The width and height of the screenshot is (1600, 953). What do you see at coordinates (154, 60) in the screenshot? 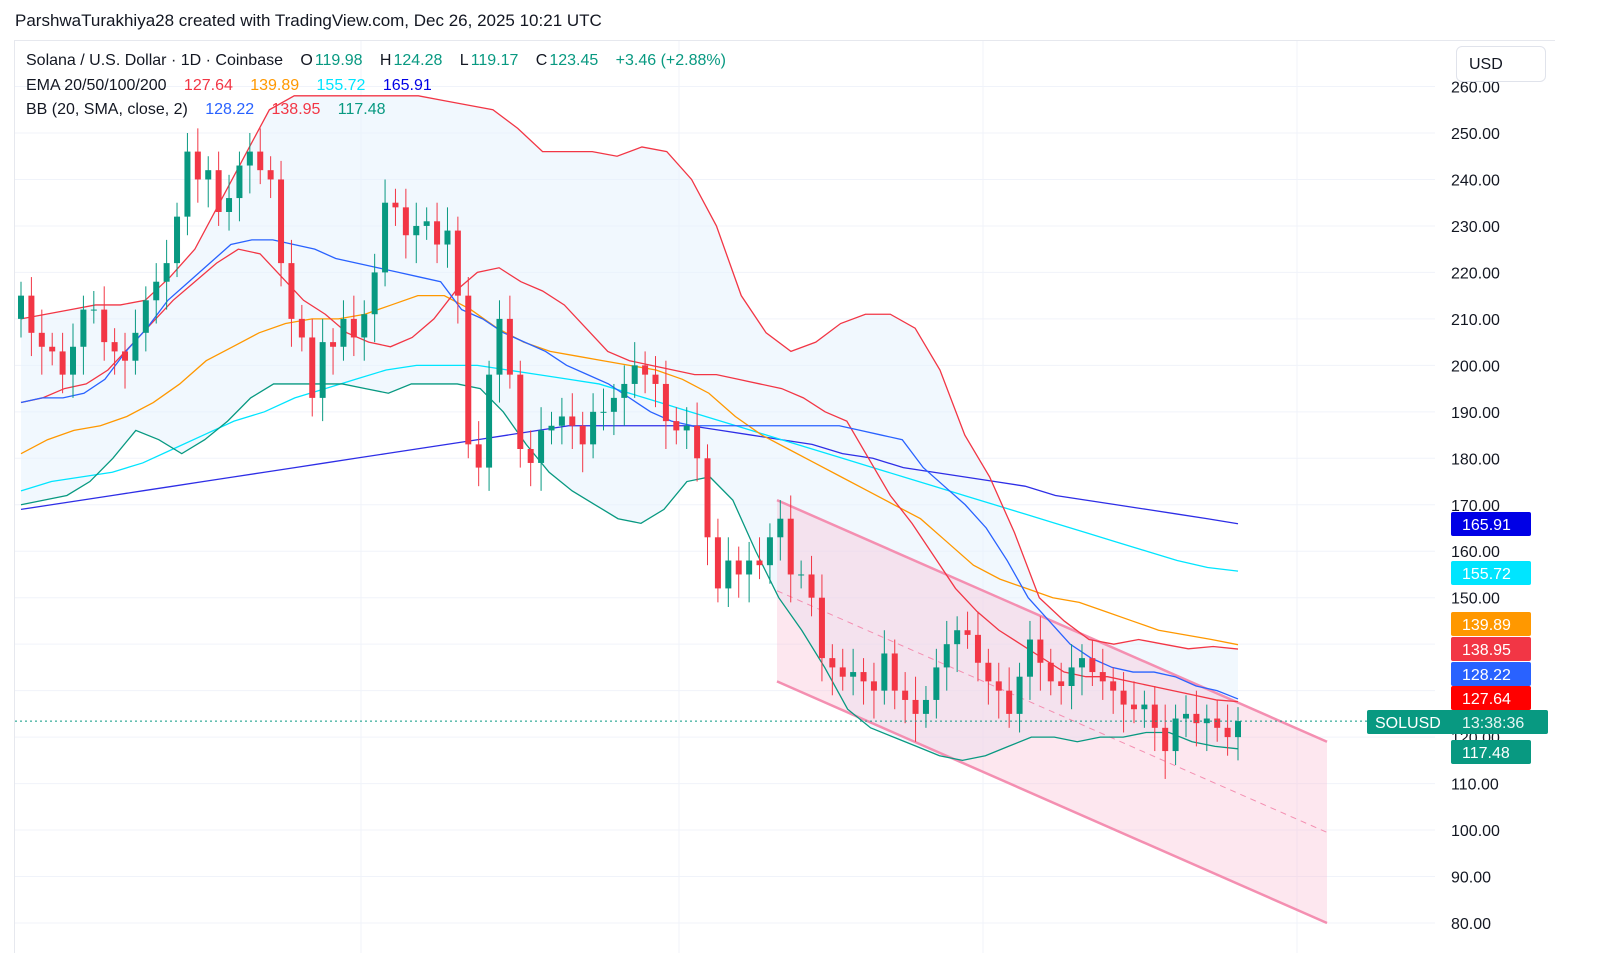
I see `symbol-title: Solana / U.S. Dollar · 1D · Coinbase` at bounding box center [154, 60].